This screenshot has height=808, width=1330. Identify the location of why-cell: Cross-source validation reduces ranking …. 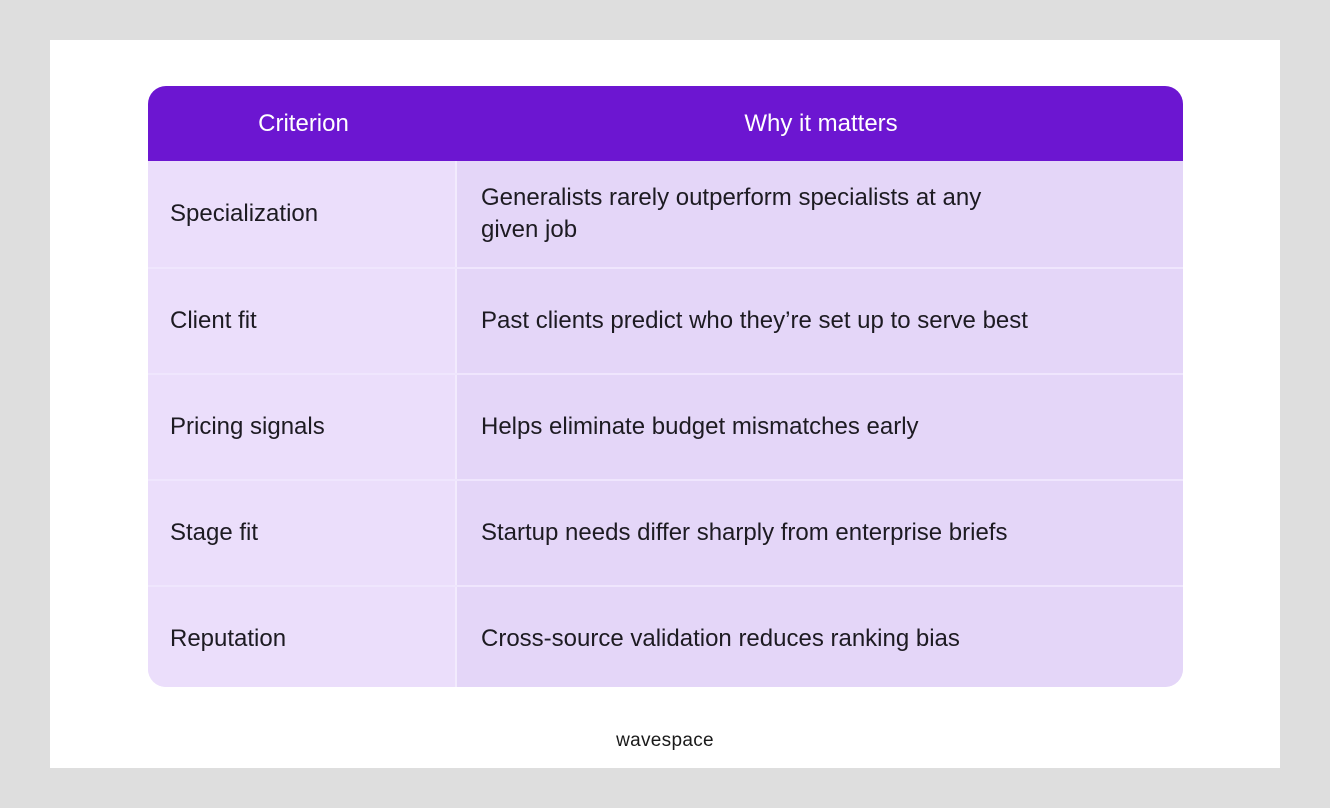
(820, 637).